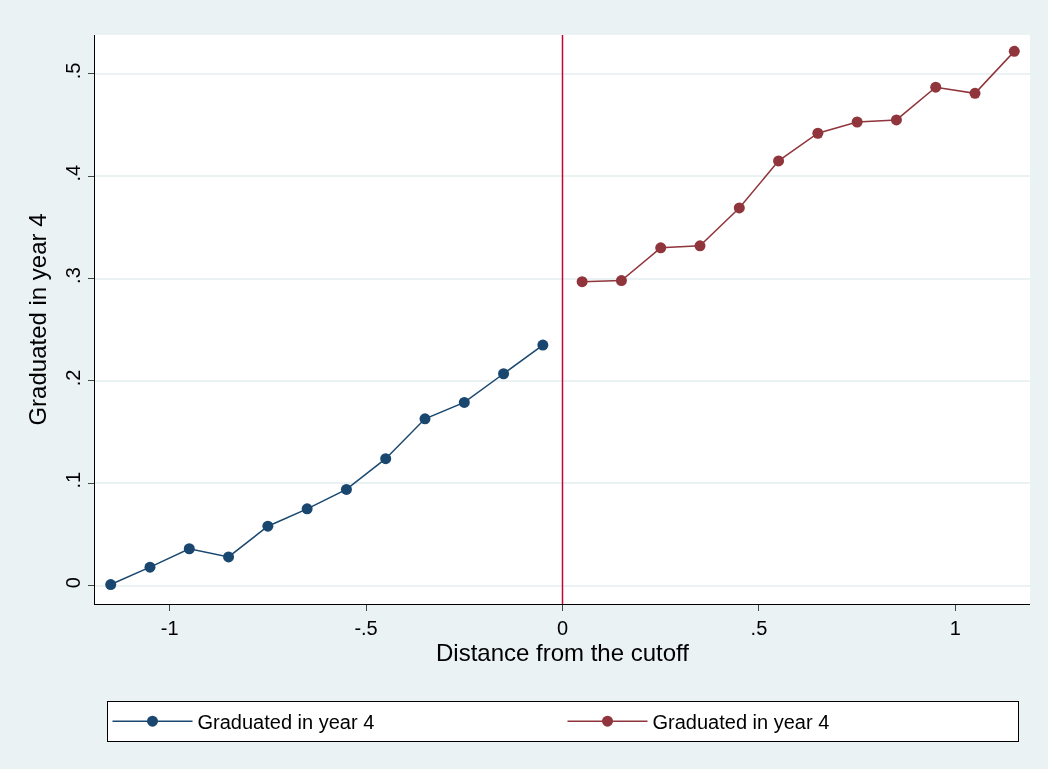 This screenshot has width=1048, height=769. Describe the element at coordinates (73, 173) in the screenshot. I see `y-tick-label: .4` at that location.